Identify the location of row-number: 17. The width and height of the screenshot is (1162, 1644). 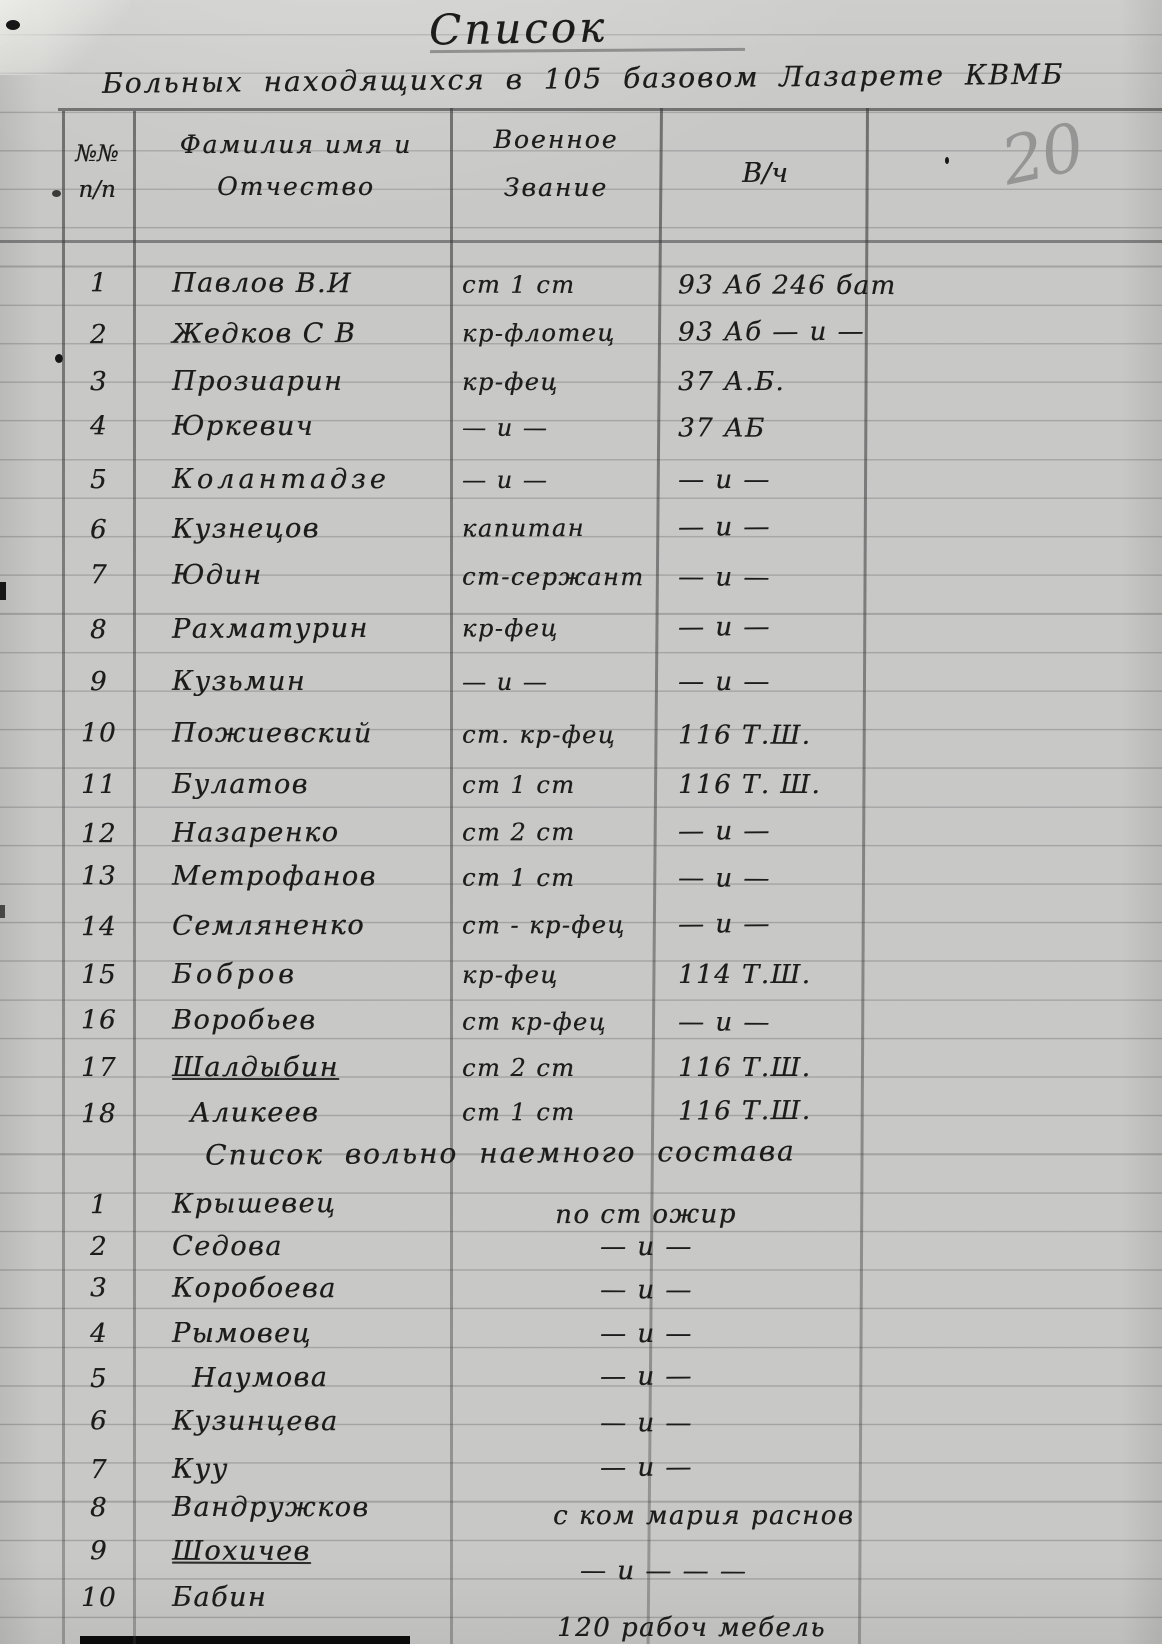
(99, 1068).